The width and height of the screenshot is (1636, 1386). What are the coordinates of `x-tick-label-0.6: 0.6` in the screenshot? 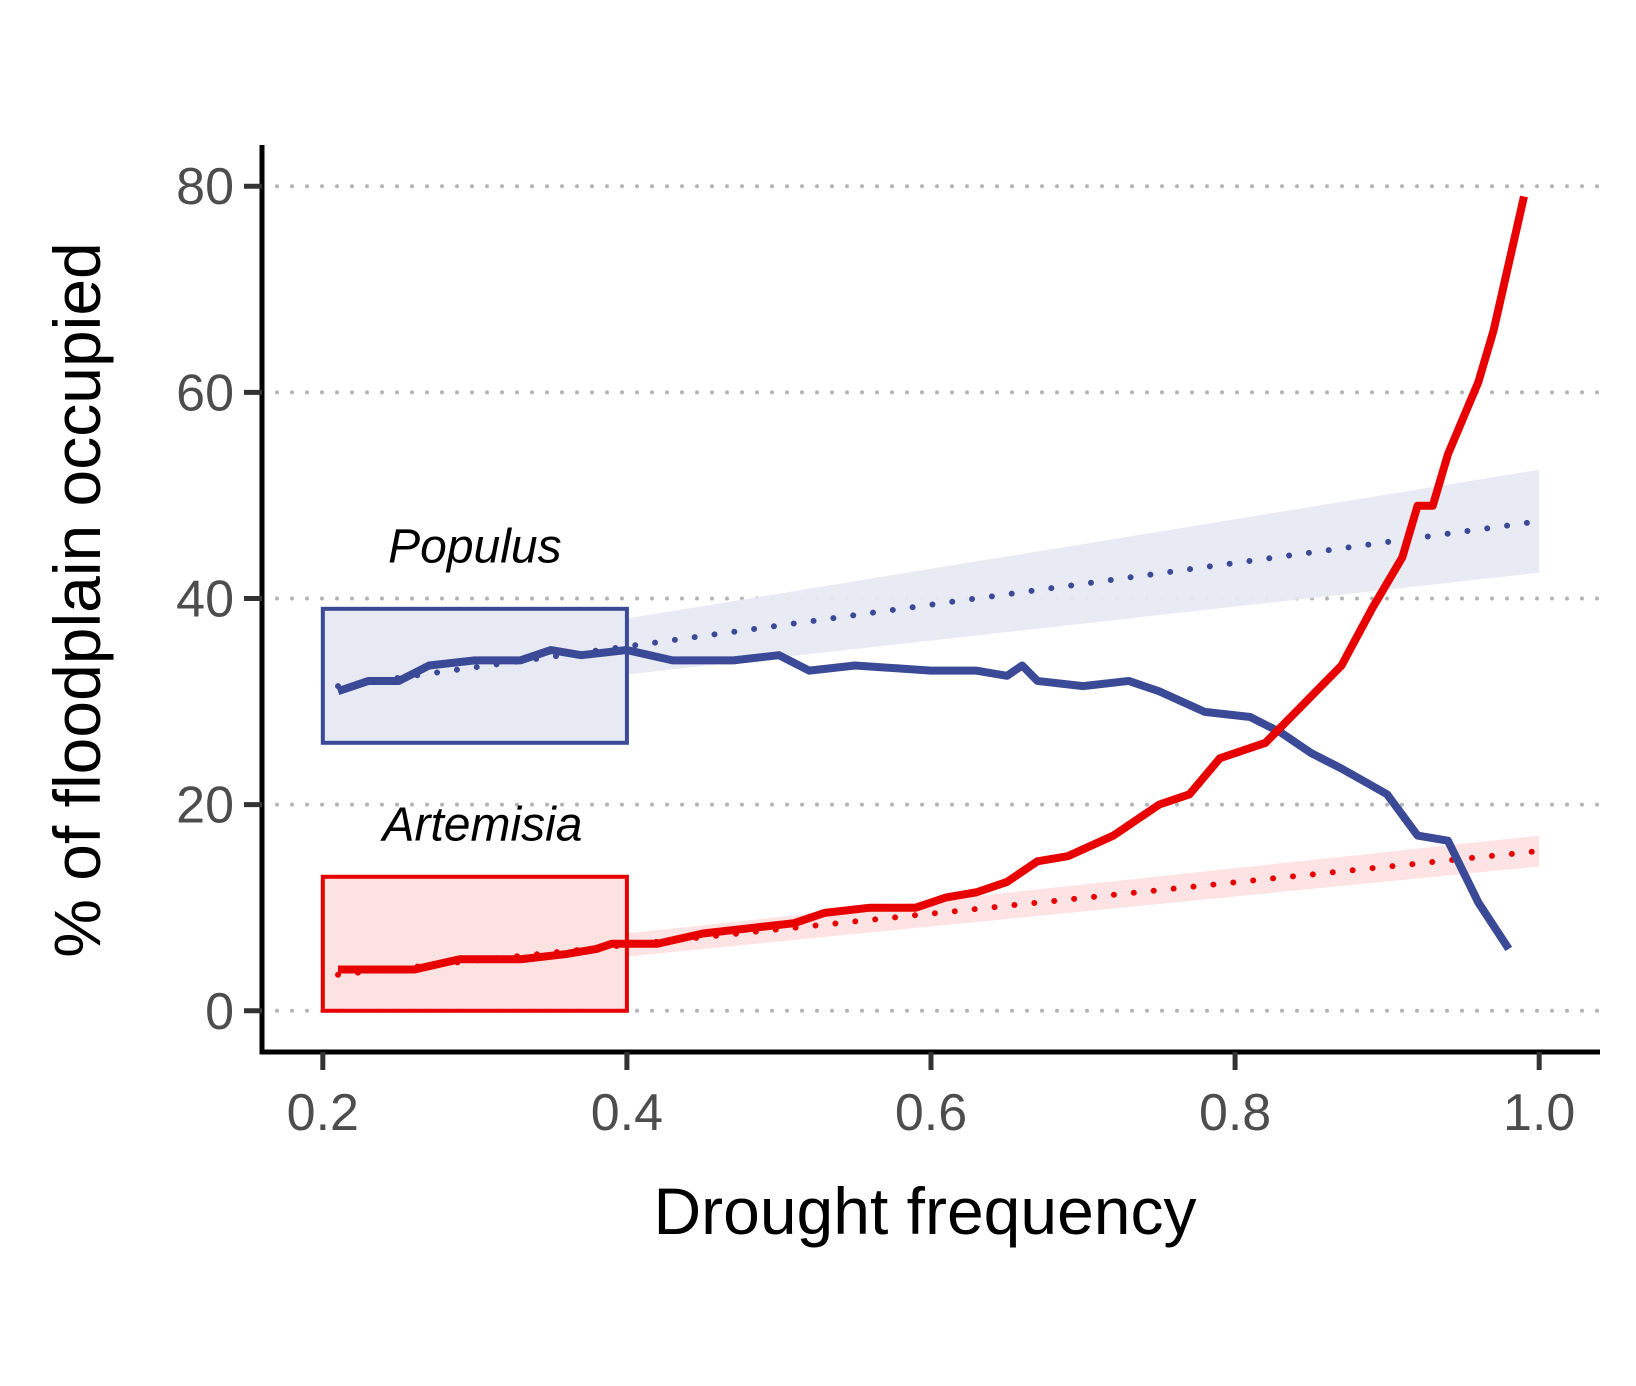 It's located at (931, 1113).